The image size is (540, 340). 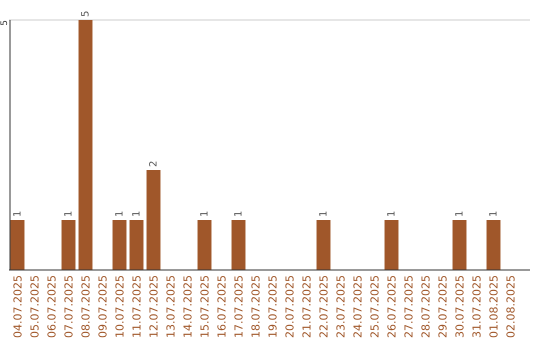 What do you see at coordinates (375, 306) in the screenshot?
I see `x-tick-label: 25.07.2025` at bounding box center [375, 306].